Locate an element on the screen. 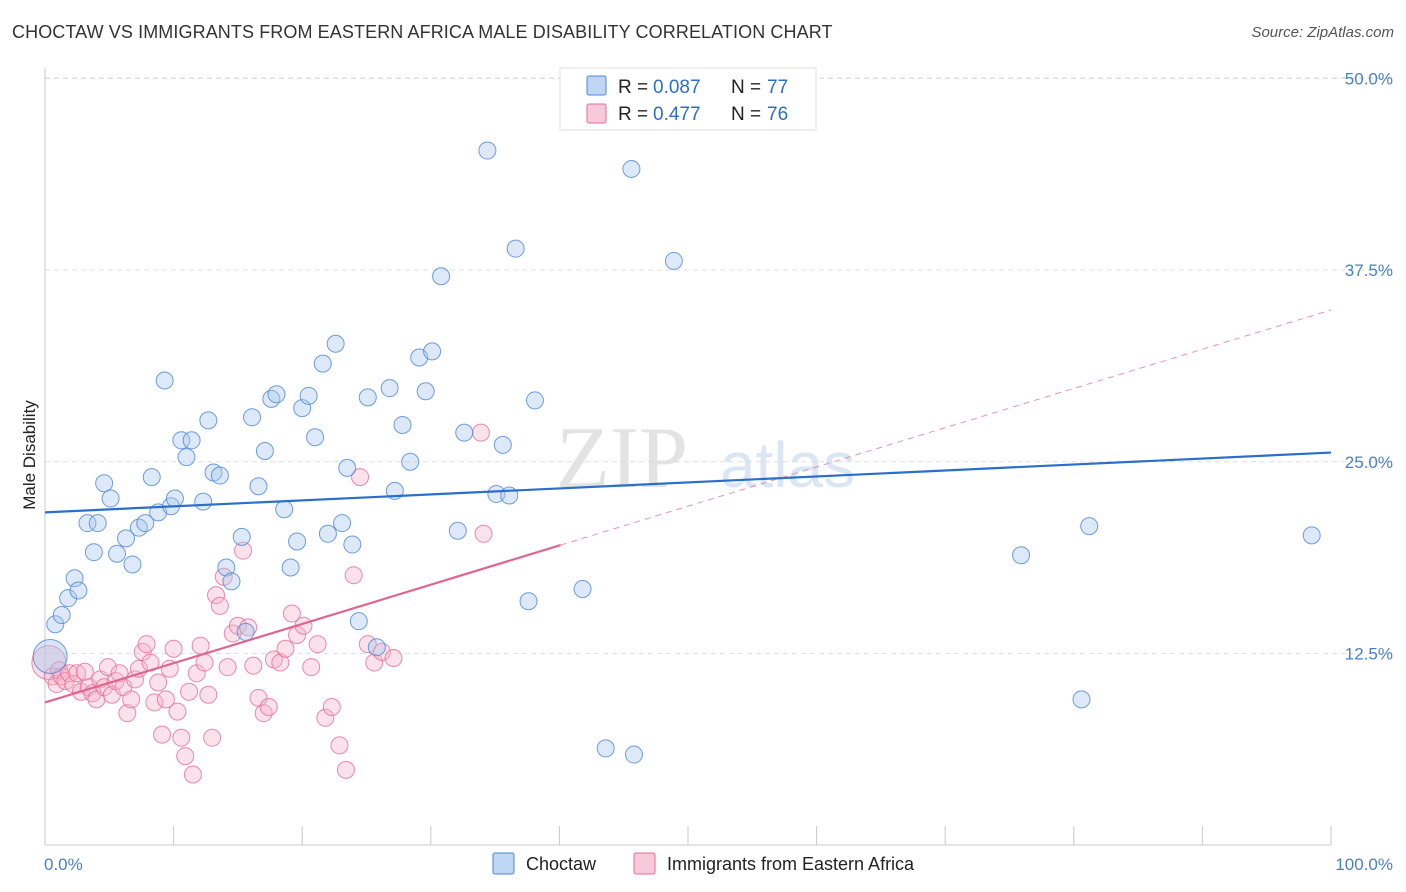 This screenshot has width=1406, height=892. bottom-legend-swatch-immigrants is located at coordinates (644, 863).